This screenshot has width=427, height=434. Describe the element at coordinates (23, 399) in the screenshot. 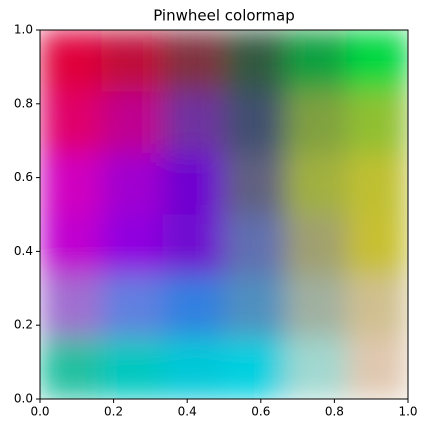

I see `y-tick-label: 0.0` at that location.